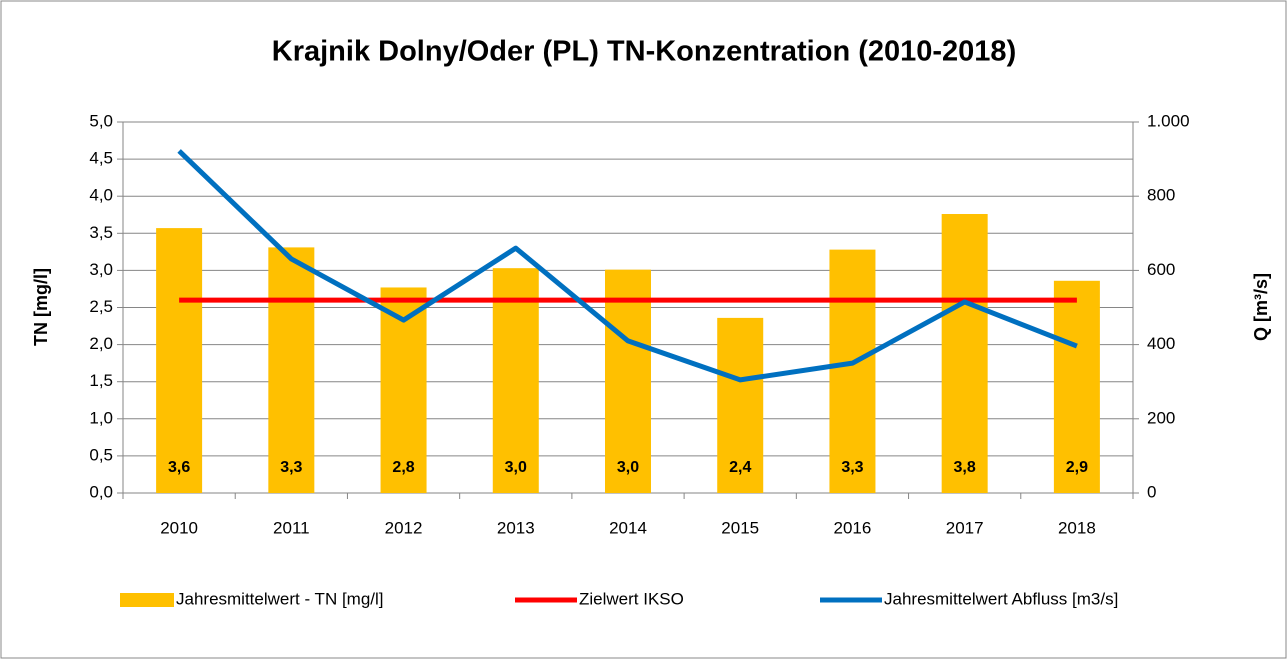  Describe the element at coordinates (1161, 417) in the screenshot. I see `y2-tick-label: 200` at that location.